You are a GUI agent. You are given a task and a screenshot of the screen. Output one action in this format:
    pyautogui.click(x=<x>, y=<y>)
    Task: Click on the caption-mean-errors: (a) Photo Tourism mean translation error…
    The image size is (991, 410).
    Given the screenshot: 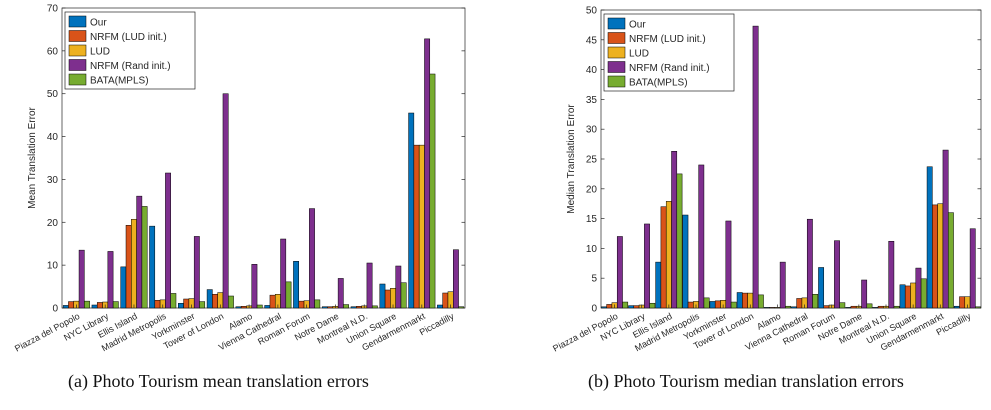 What is the action you would take?
    pyautogui.click(x=218, y=381)
    